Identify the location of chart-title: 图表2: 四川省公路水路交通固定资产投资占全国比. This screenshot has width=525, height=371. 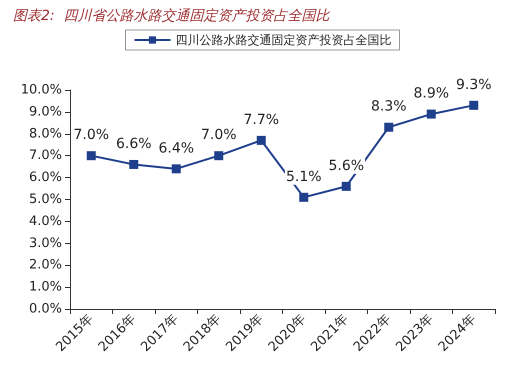
(172, 16).